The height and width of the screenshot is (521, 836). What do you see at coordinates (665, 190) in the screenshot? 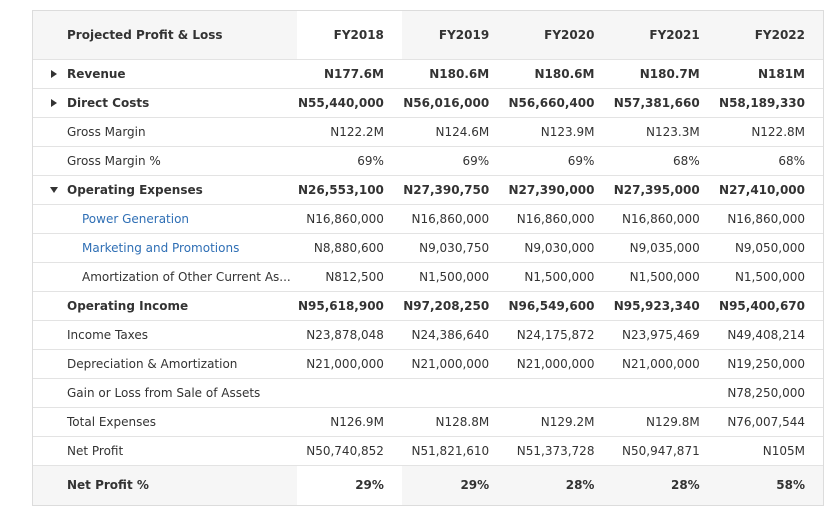
I see `table-cell: N27,395,000` at bounding box center [665, 190].